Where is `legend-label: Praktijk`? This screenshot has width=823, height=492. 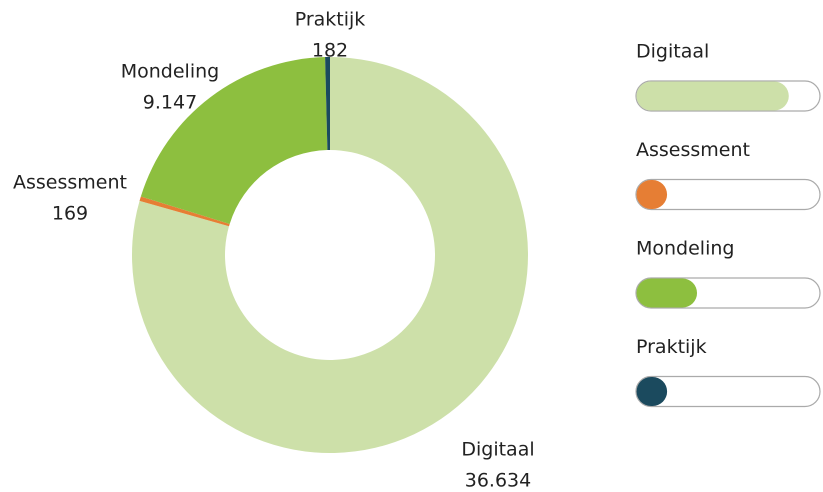 legend-label: Praktijk is located at coordinates (671, 347).